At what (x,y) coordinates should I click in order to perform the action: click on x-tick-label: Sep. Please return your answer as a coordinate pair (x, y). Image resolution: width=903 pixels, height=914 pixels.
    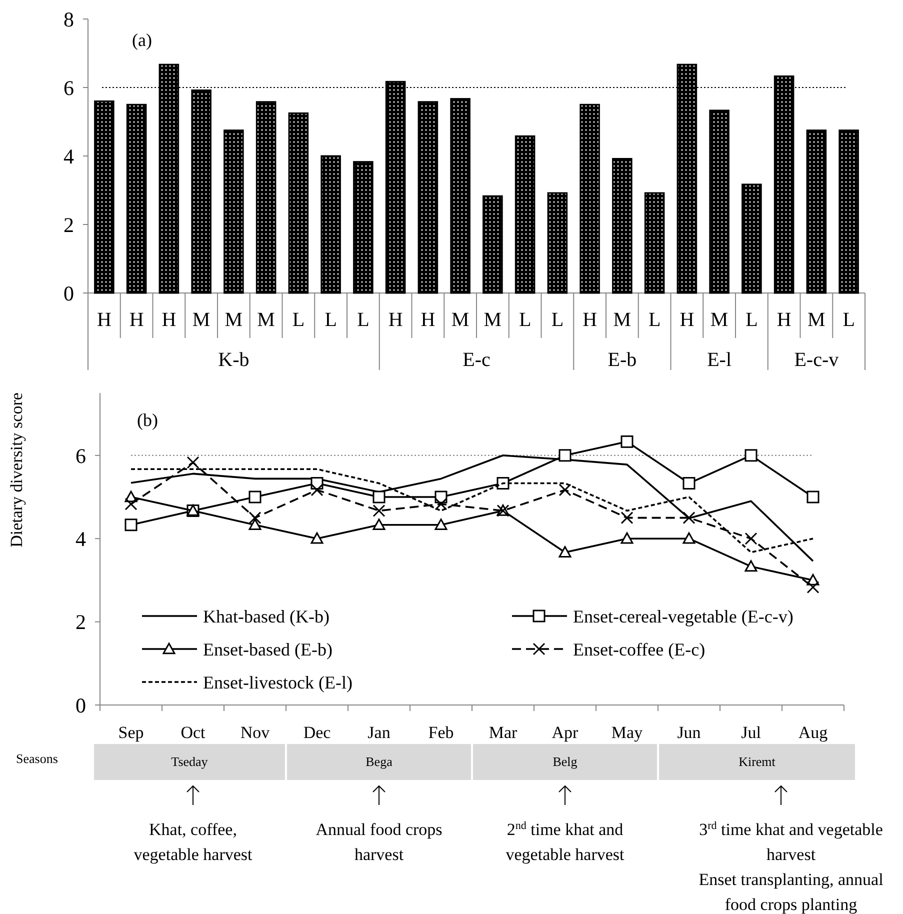
    Looking at the image, I should click on (131, 732).